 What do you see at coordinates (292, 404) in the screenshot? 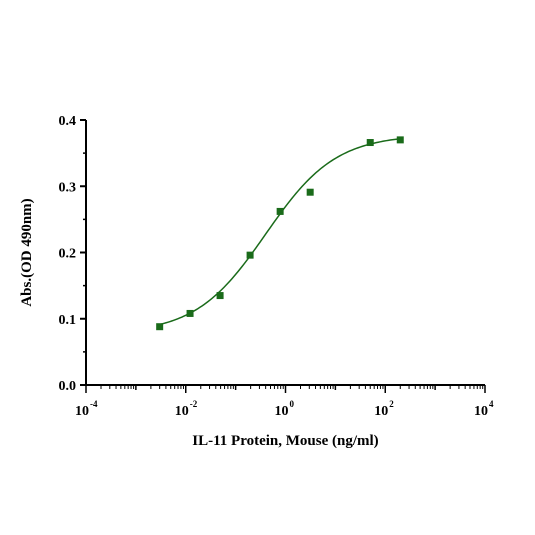
I see `x-tick-exponent: 0` at bounding box center [292, 404].